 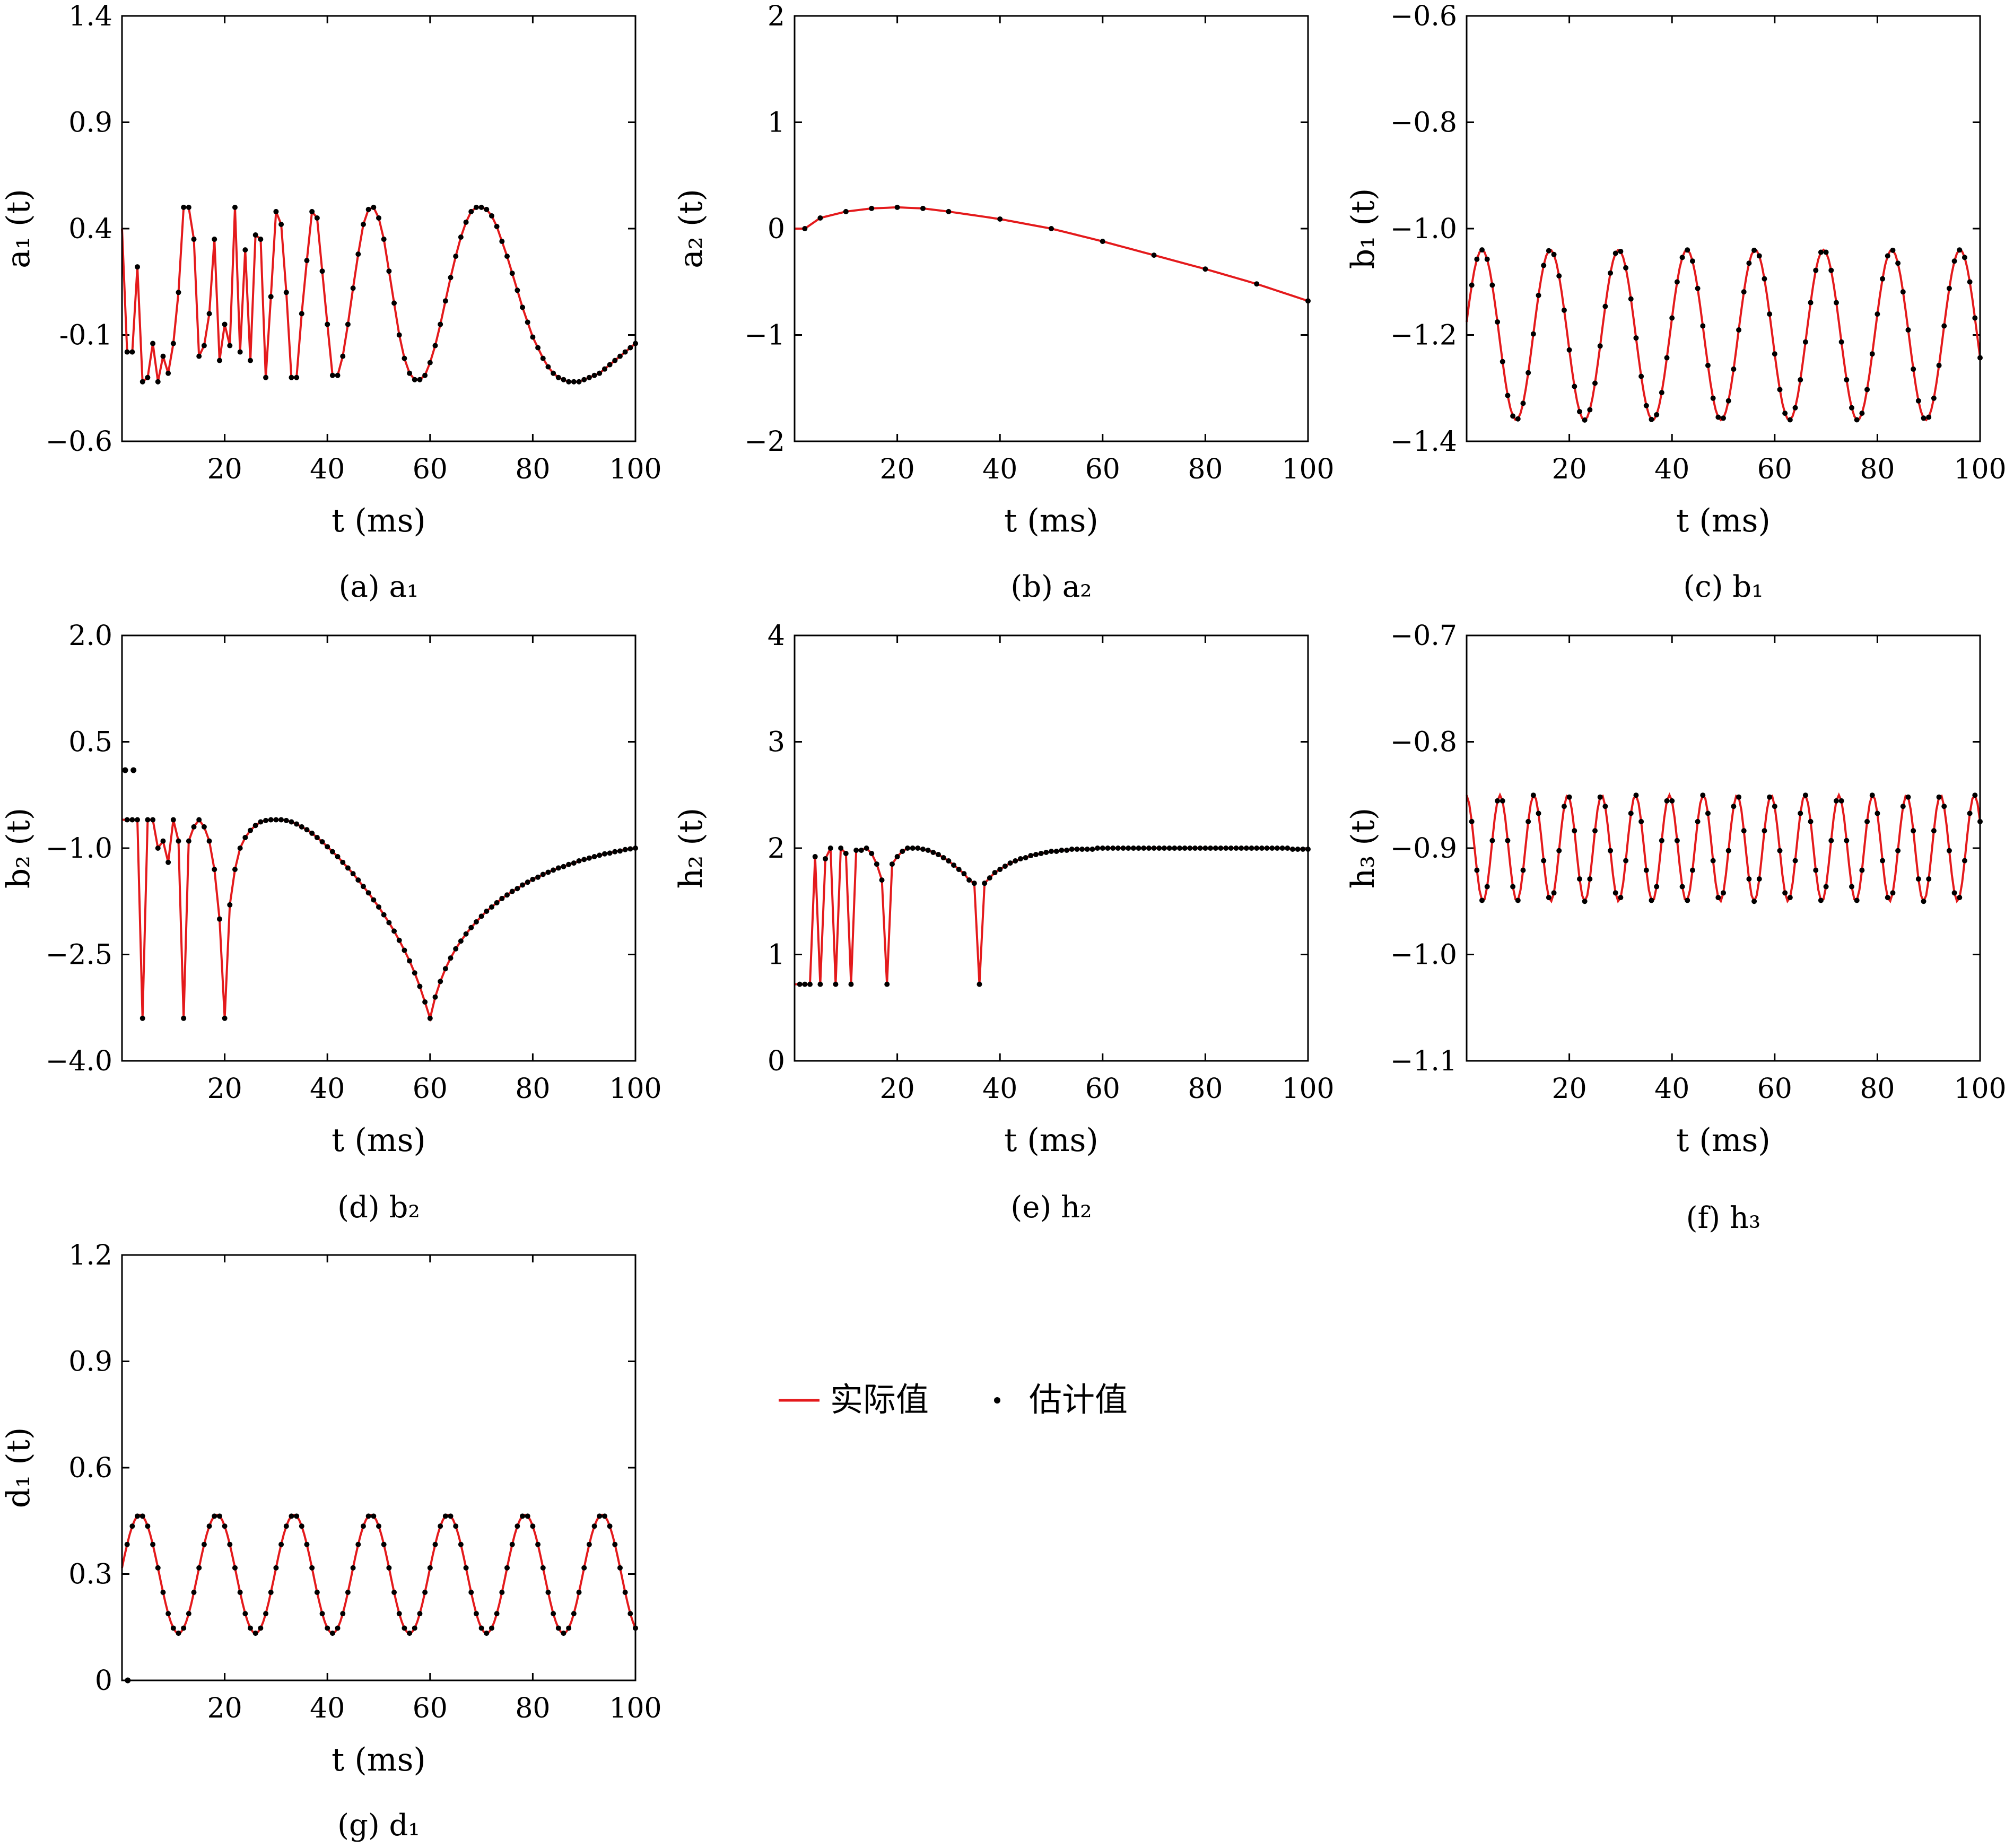 I want to click on plot-frame, so click(x=1724, y=848).